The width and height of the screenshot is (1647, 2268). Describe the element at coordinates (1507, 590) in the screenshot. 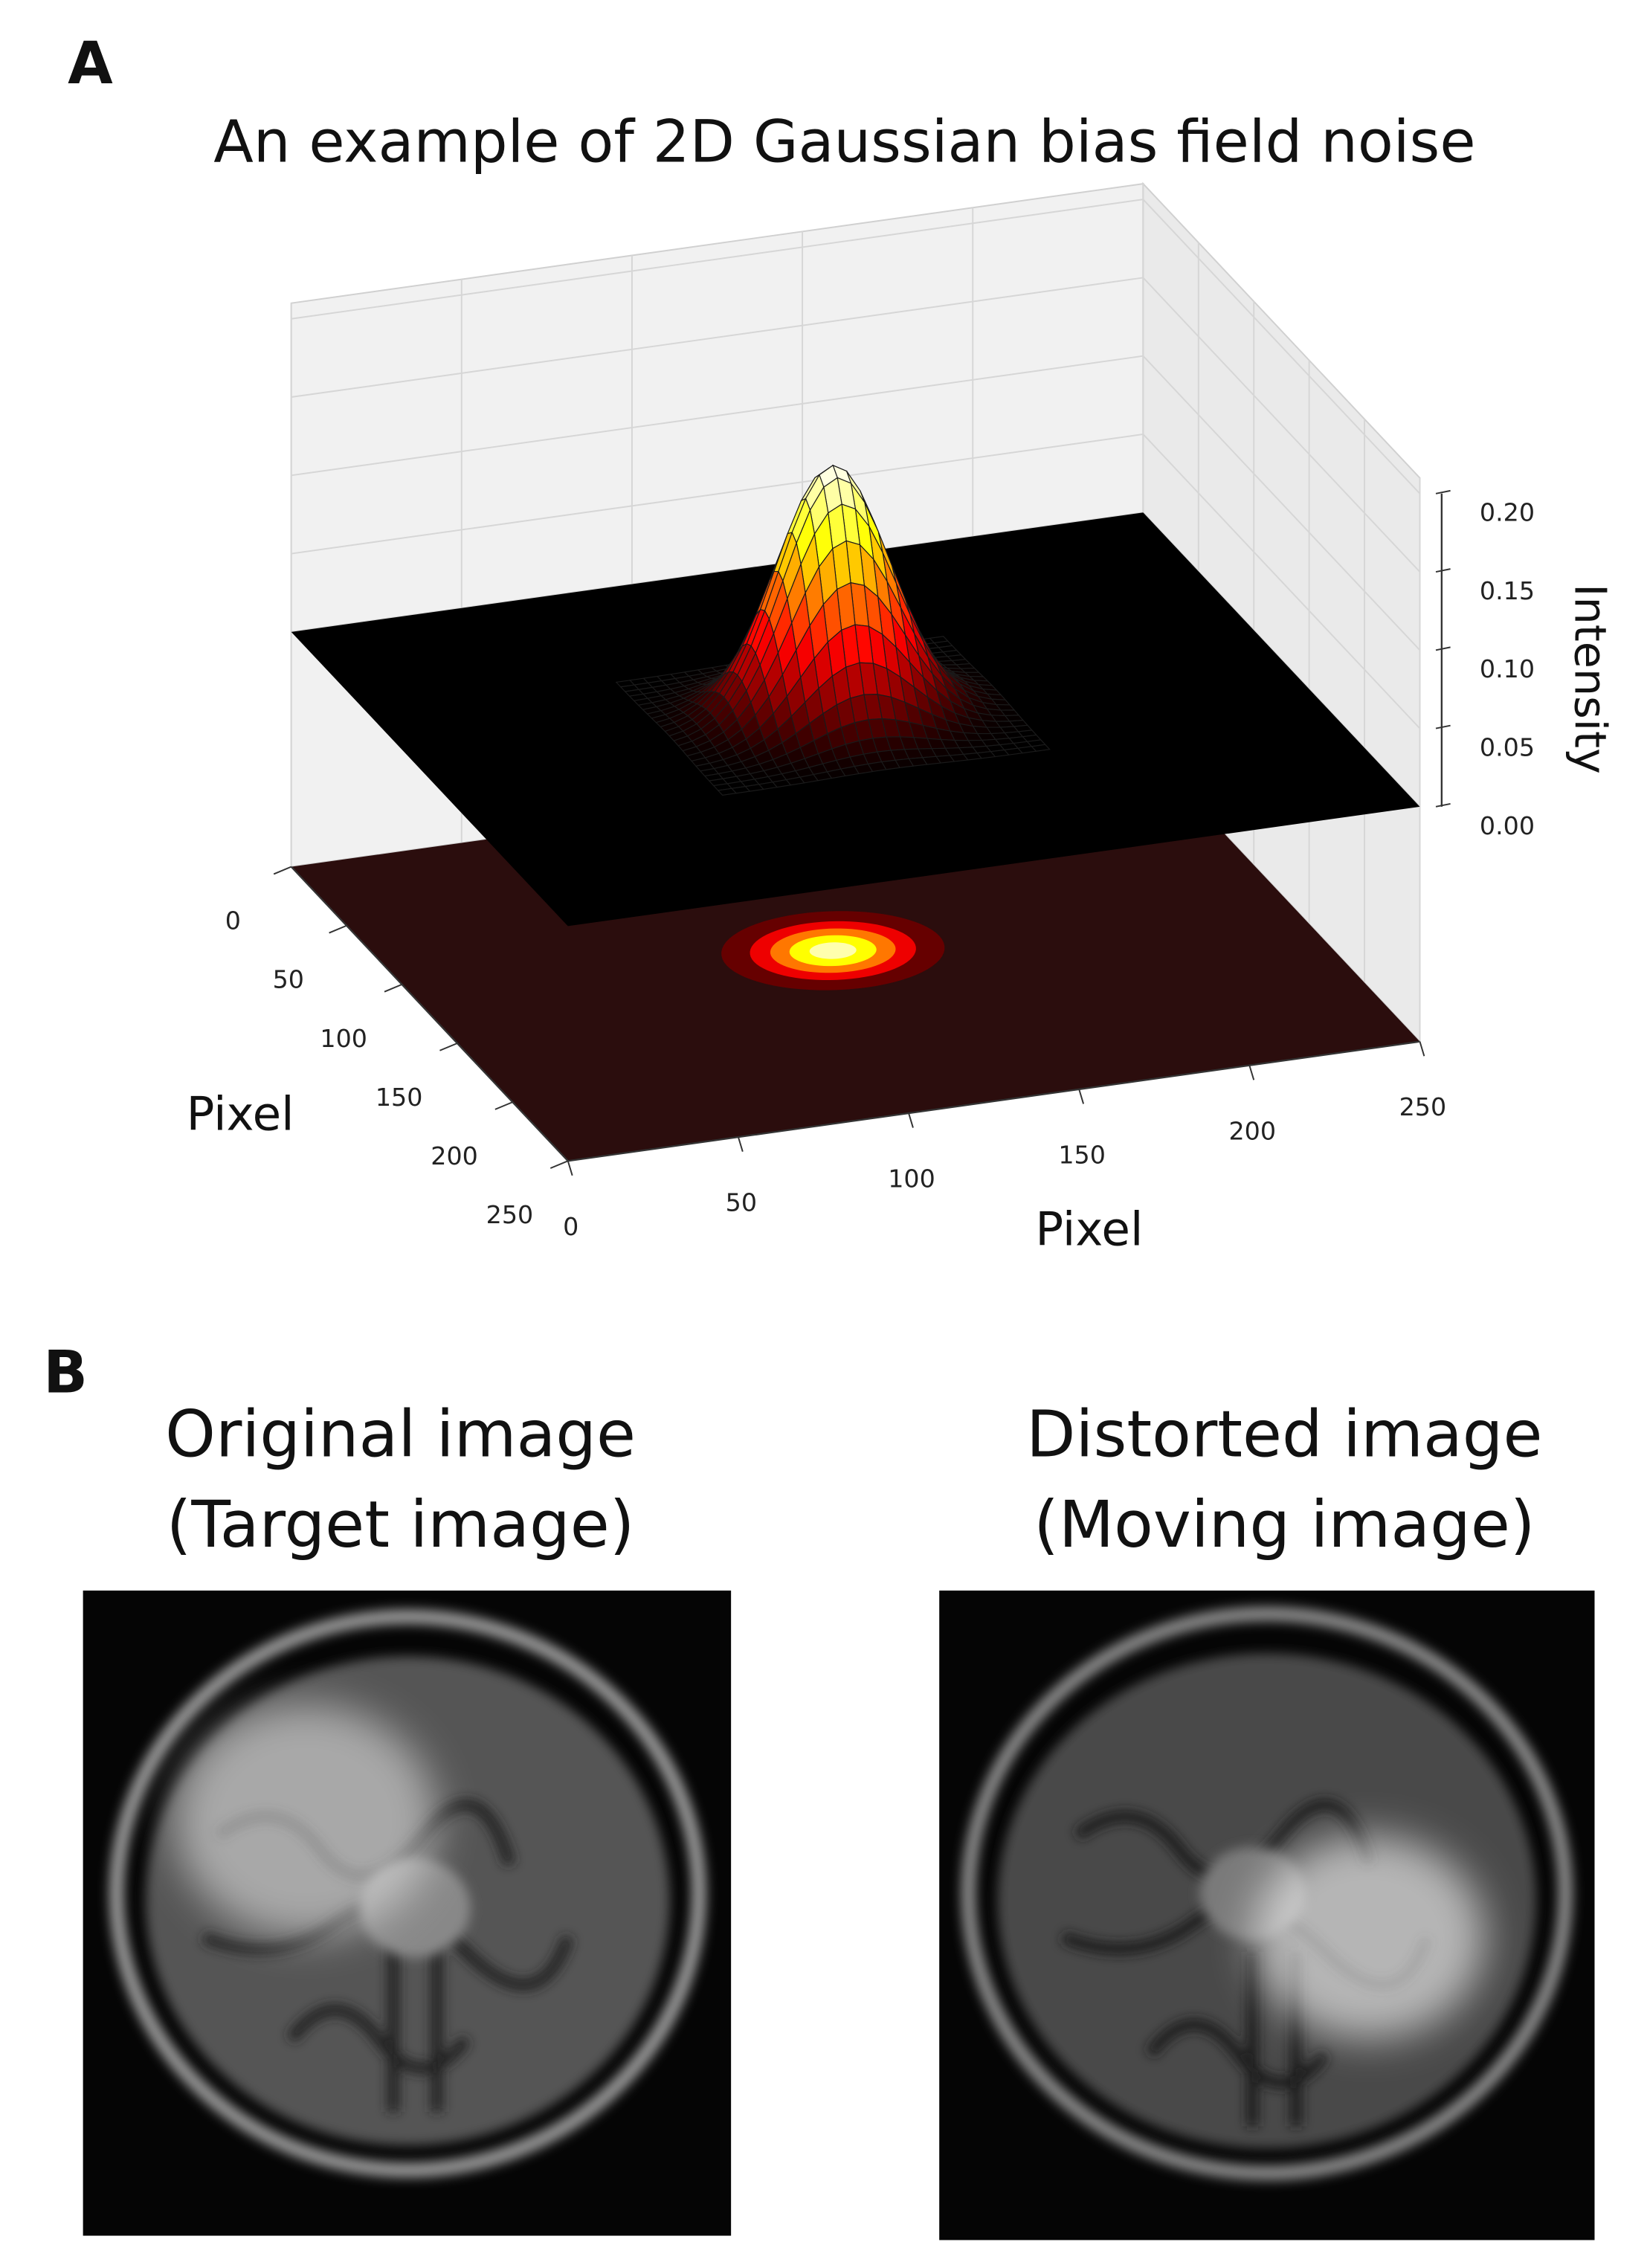

I see `z-tick-label: 0.15` at that location.